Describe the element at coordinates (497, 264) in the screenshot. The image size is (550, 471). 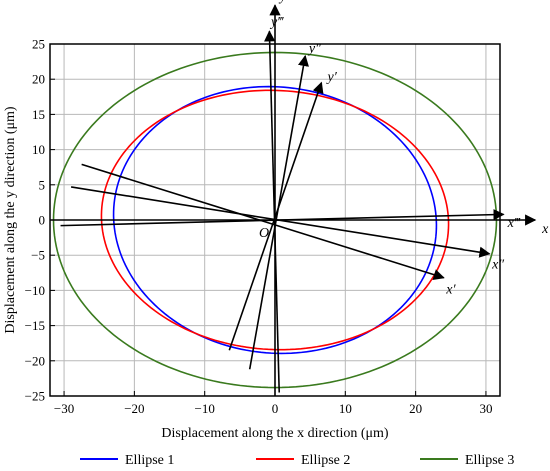
I see `reference-axis-label: x″` at that location.